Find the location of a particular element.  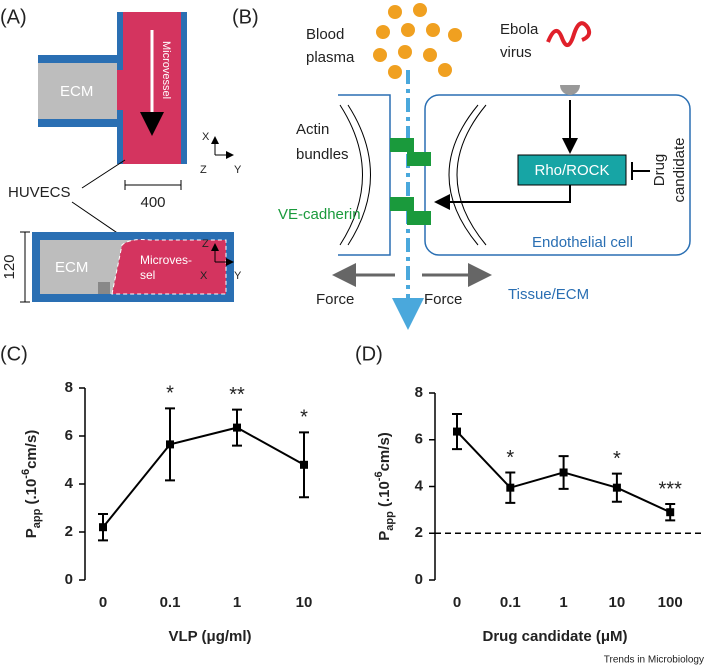

label: Endothelial cell is located at coordinates (582, 242).